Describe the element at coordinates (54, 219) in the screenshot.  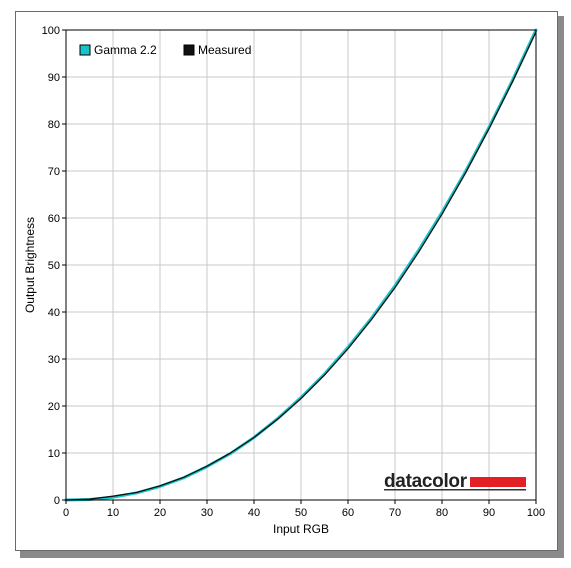
I see `y-tick-label: 60` at that location.